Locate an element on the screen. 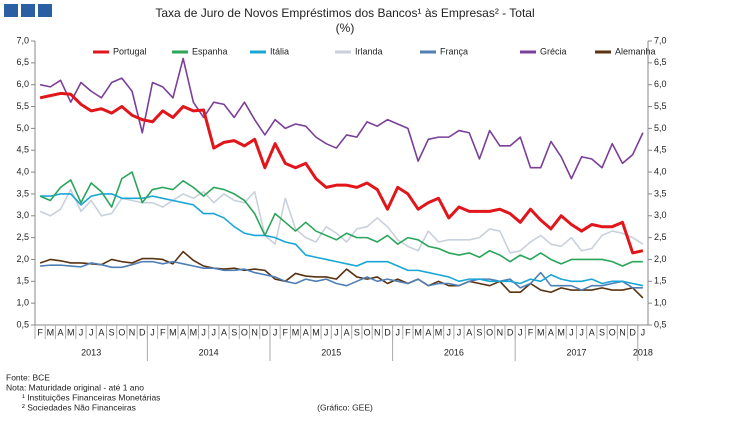  y2-tick-label: 5,0 is located at coordinates (660, 128).